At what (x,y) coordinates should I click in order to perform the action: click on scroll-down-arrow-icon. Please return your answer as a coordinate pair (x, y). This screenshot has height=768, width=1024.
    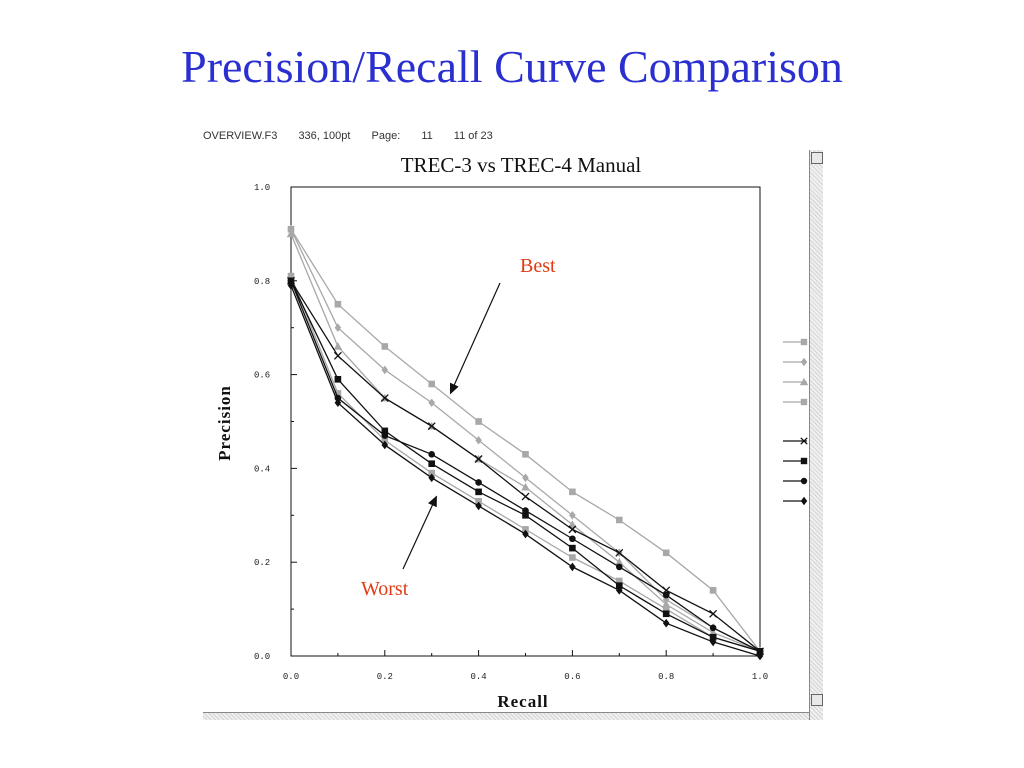
    Looking at the image, I should click on (817, 700).